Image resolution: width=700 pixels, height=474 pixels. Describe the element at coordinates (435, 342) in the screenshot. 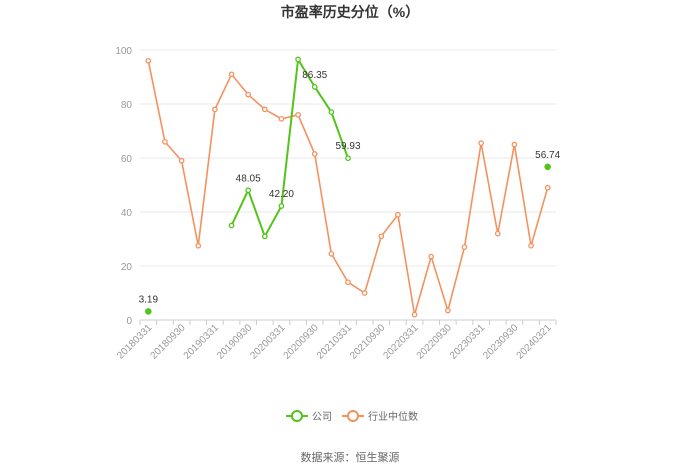

I see `x-tick-label-20220930: 20220930` at that location.